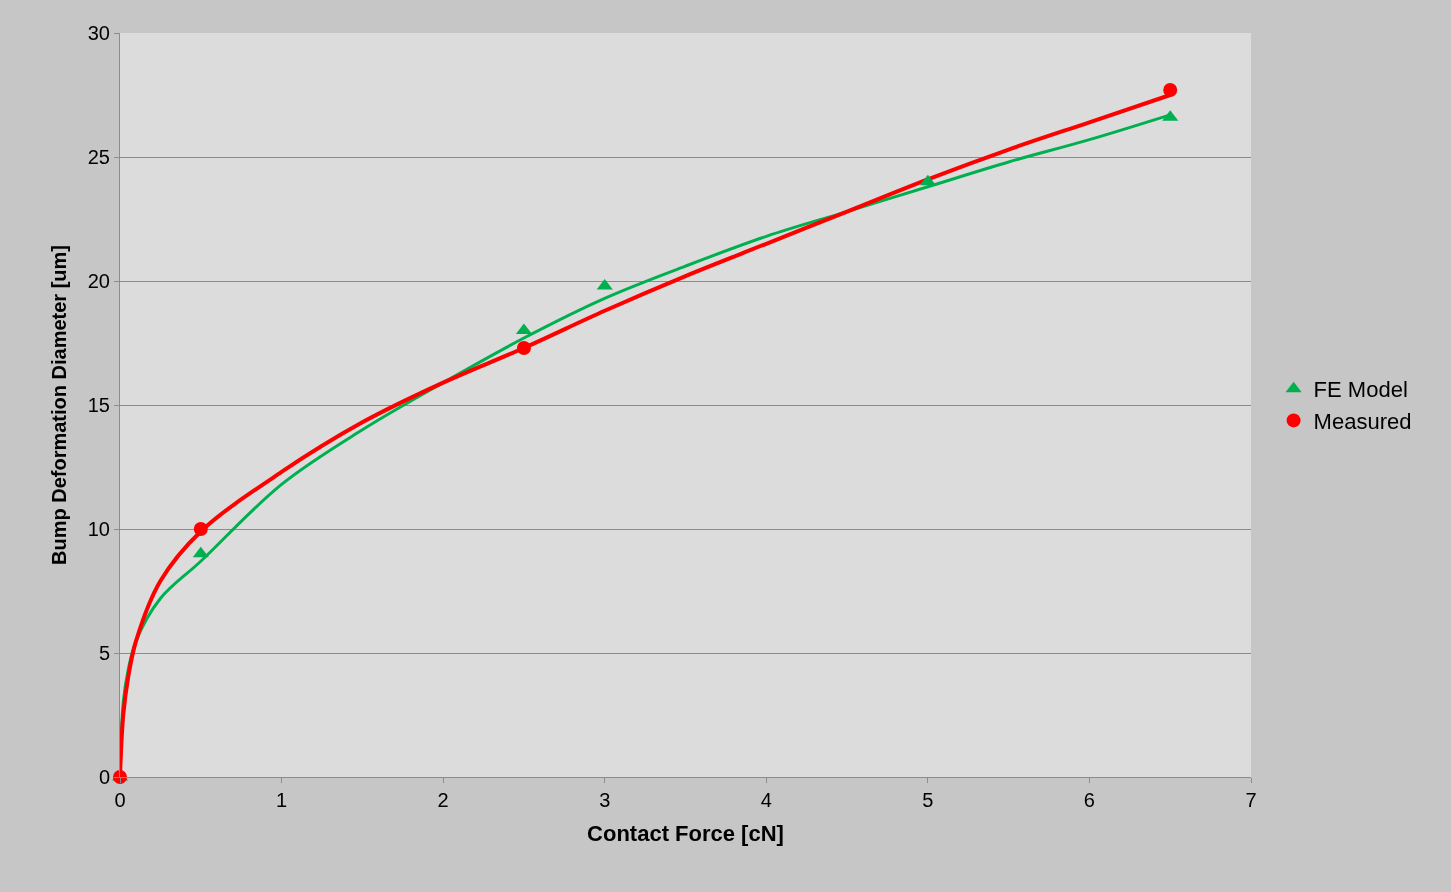 The width and height of the screenshot is (1451, 892). What do you see at coordinates (443, 800) in the screenshot?
I see `x-tick-label: 2` at bounding box center [443, 800].